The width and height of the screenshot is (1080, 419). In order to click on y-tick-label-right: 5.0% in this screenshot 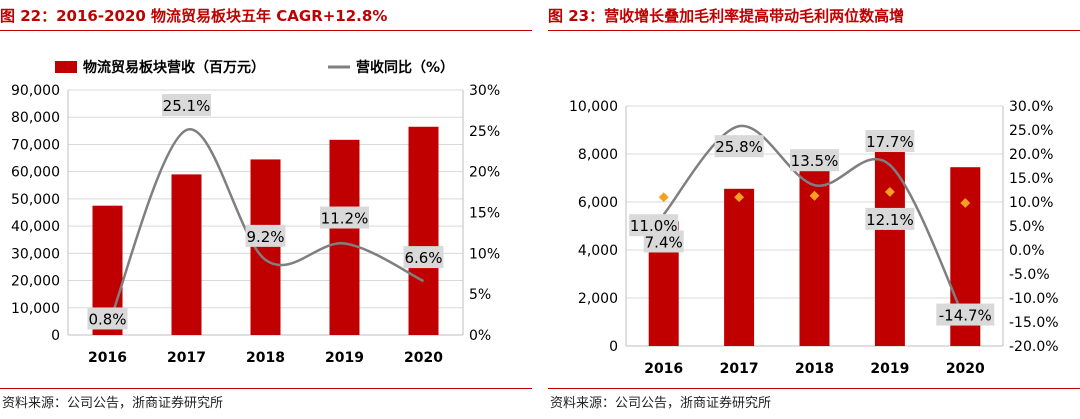, I will do `click(1027, 227)`.